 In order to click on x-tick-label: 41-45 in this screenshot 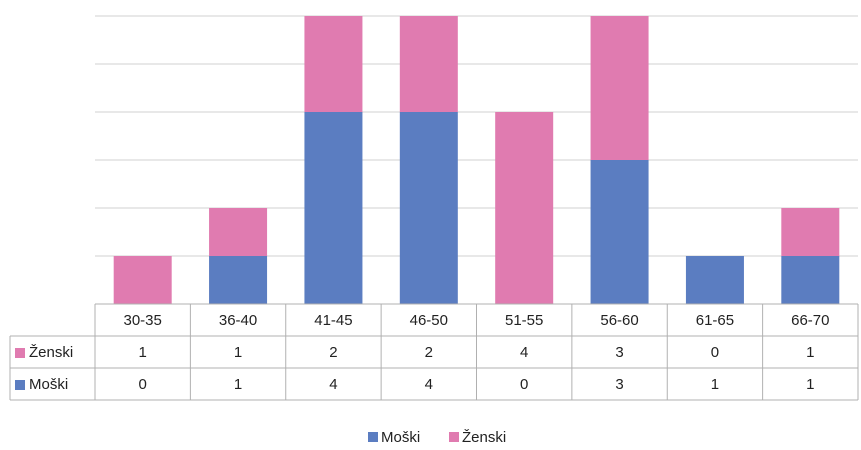, I will do `click(333, 320)`.